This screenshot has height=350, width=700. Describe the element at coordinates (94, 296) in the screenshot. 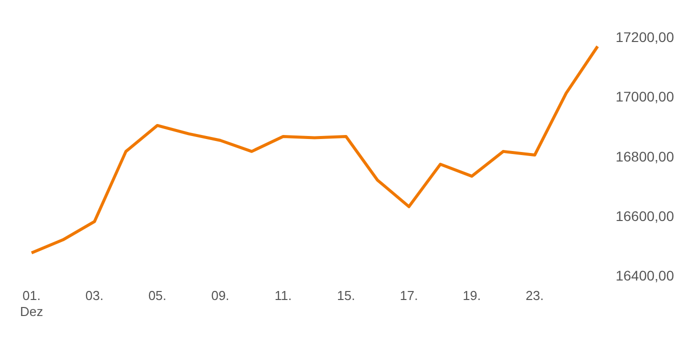

I see `x-tick-label: 03.` at that location.